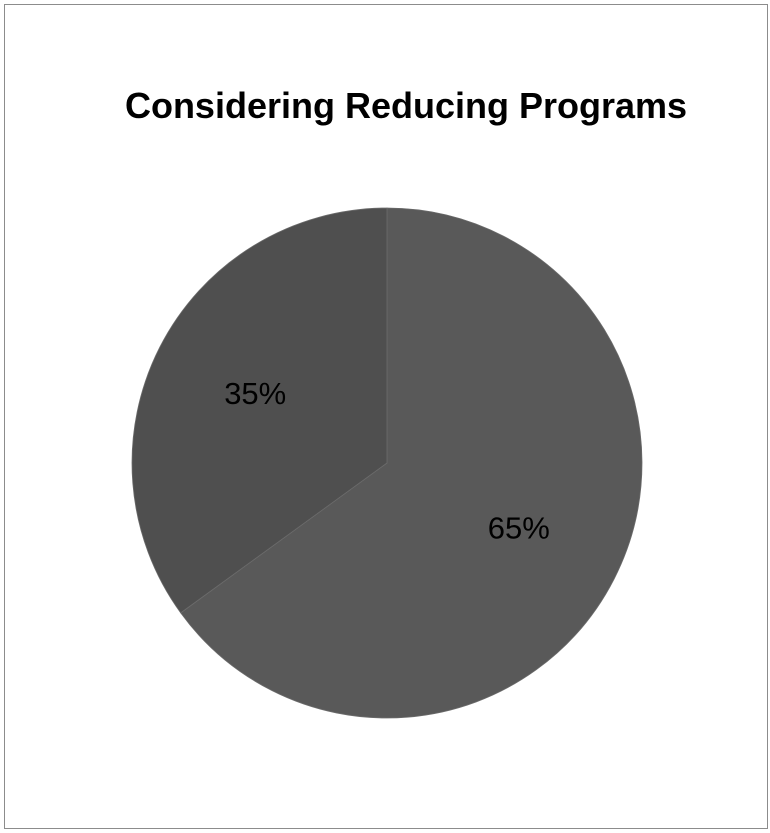  What do you see at coordinates (255, 393) in the screenshot?
I see `slice-label-2: 35%` at bounding box center [255, 393].